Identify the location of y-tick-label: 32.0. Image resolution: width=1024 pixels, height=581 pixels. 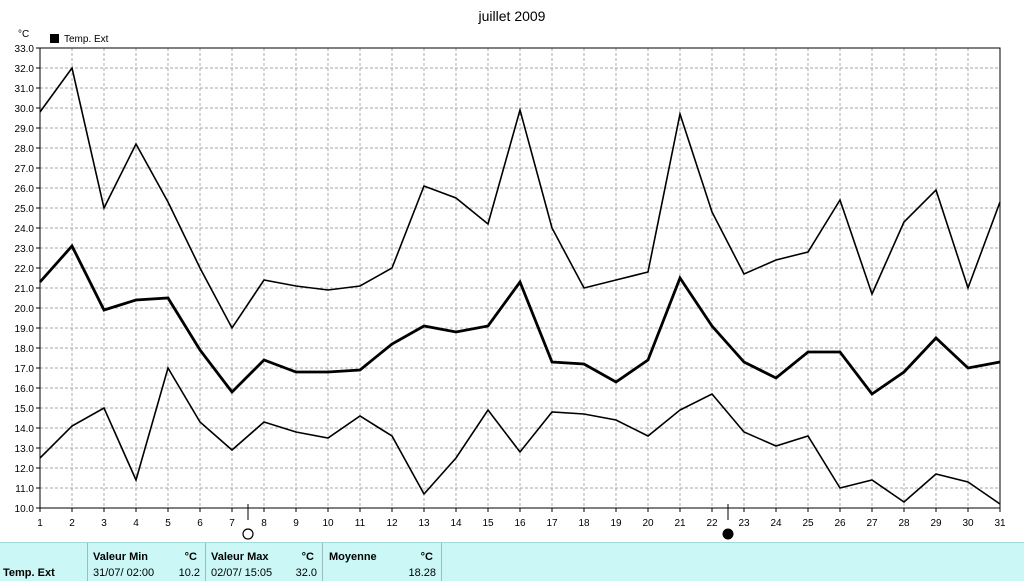
(25, 69).